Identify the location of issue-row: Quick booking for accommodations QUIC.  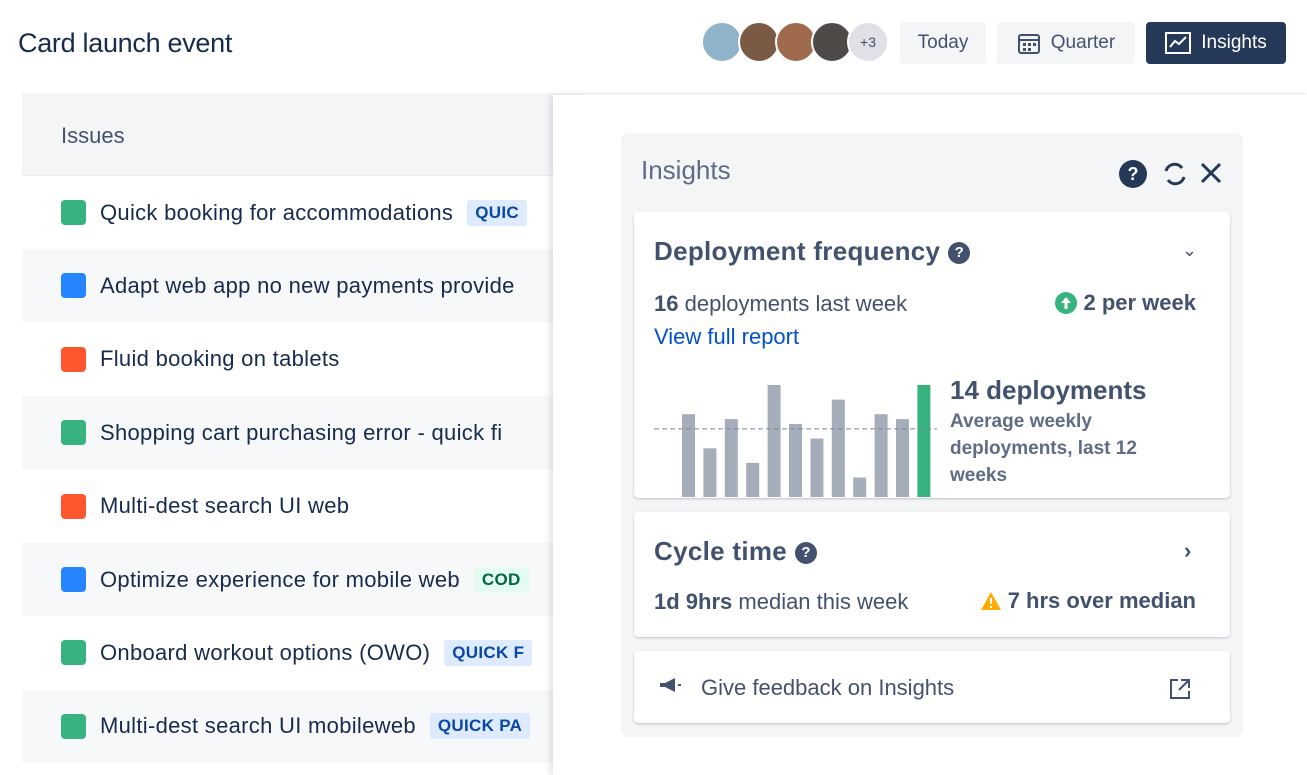
(302, 212).